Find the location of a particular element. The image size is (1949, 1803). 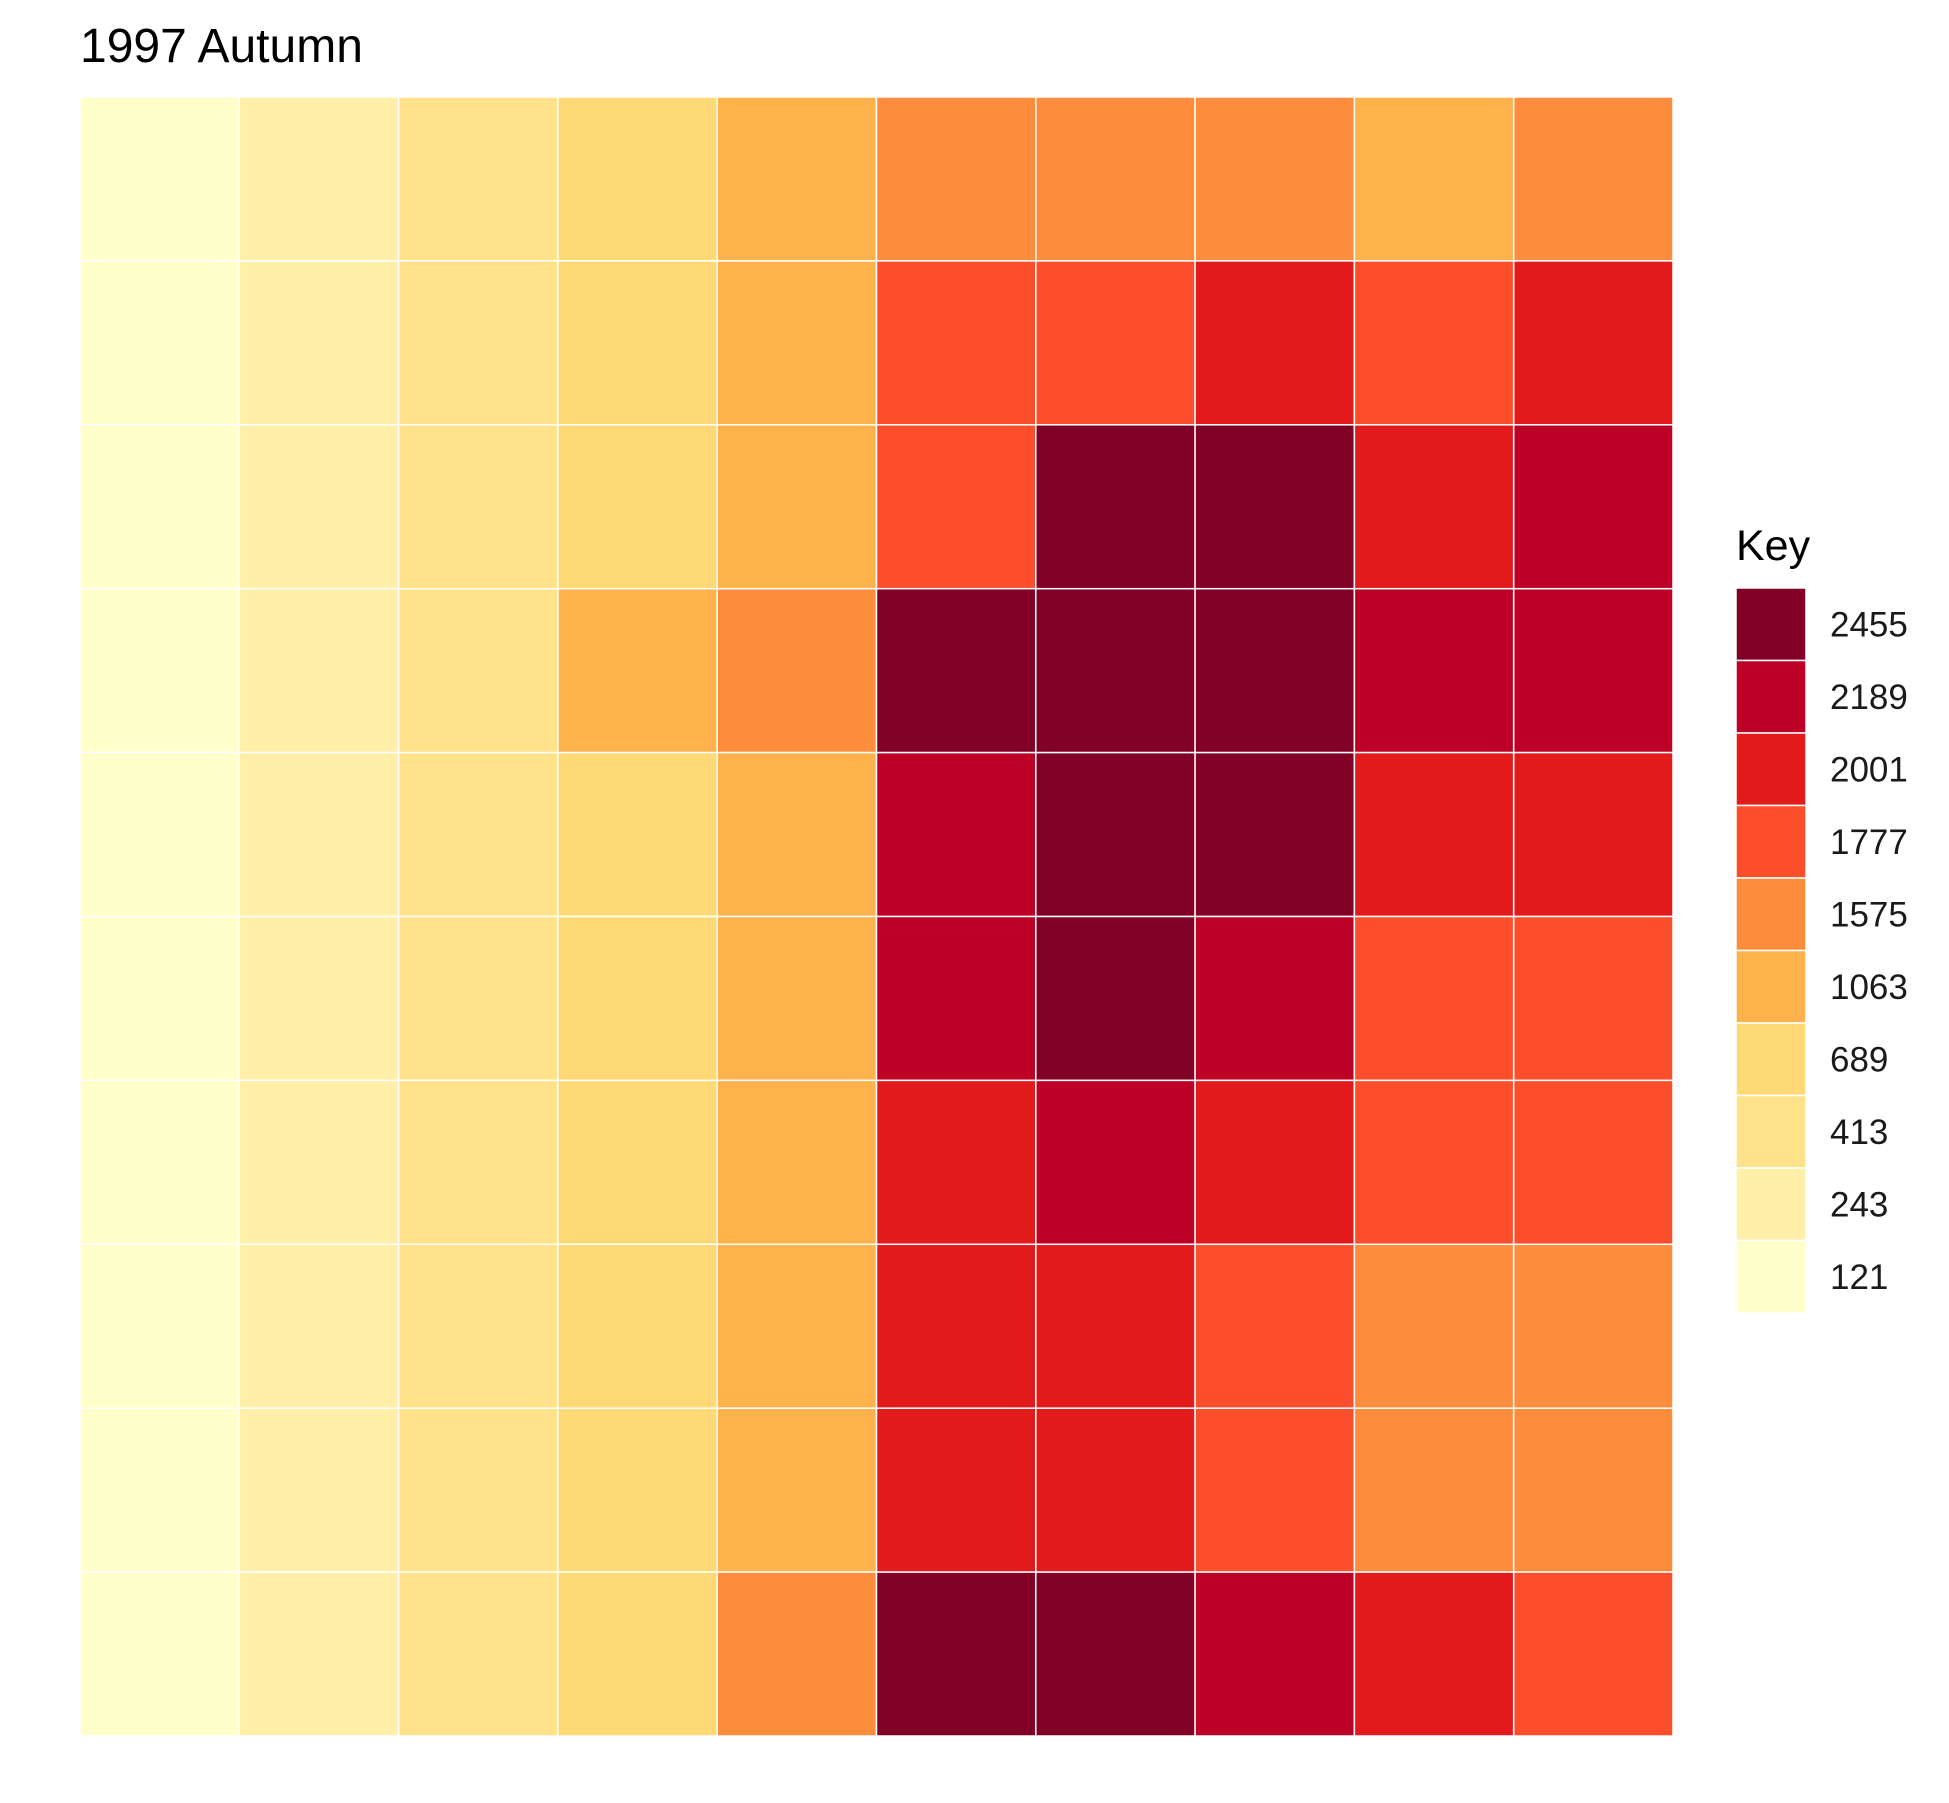

heatmap-cell-r10-c7 is located at coordinates (1115, 1654).